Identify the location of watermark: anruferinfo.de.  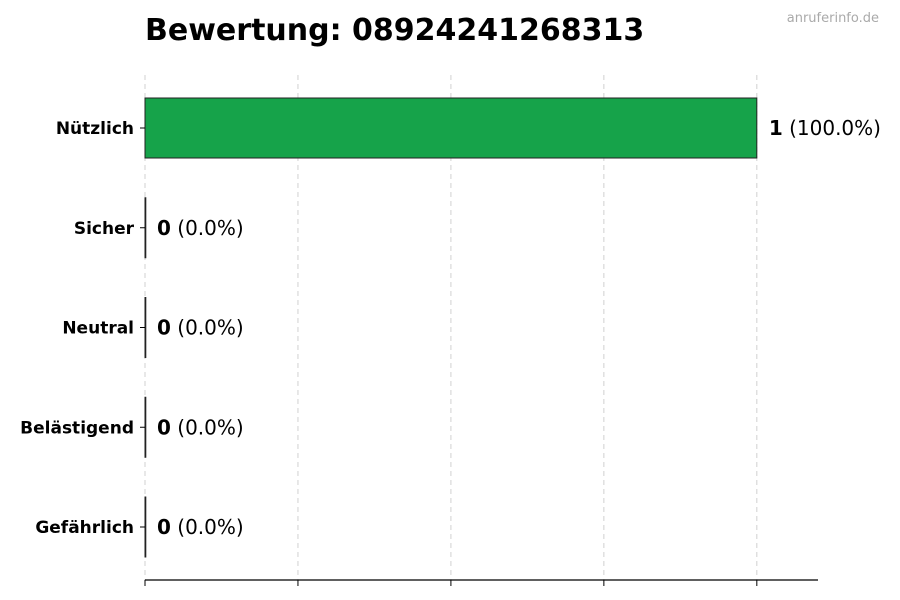
(833, 18).